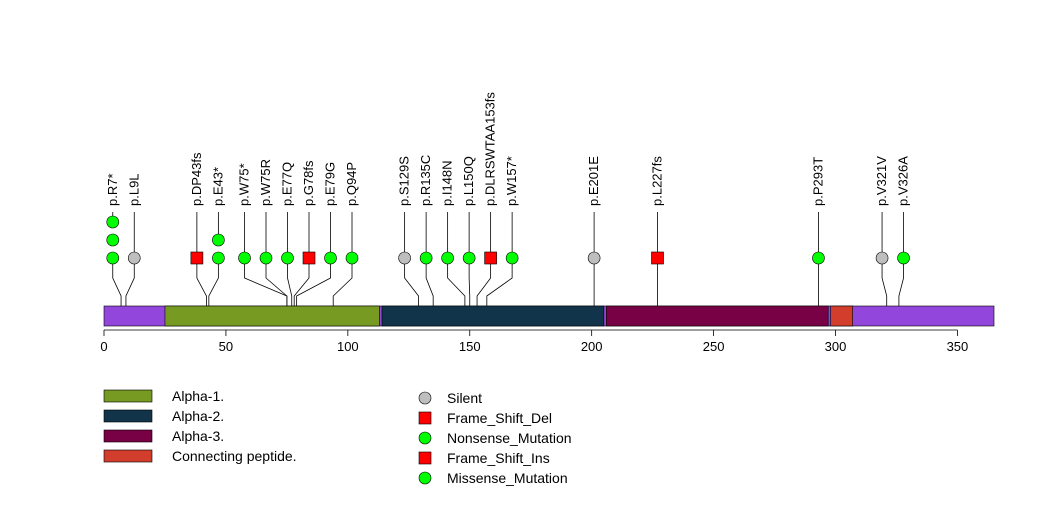 This screenshot has height=524, width=1047. I want to click on mutation-label: p.E79G, so click(330, 184).